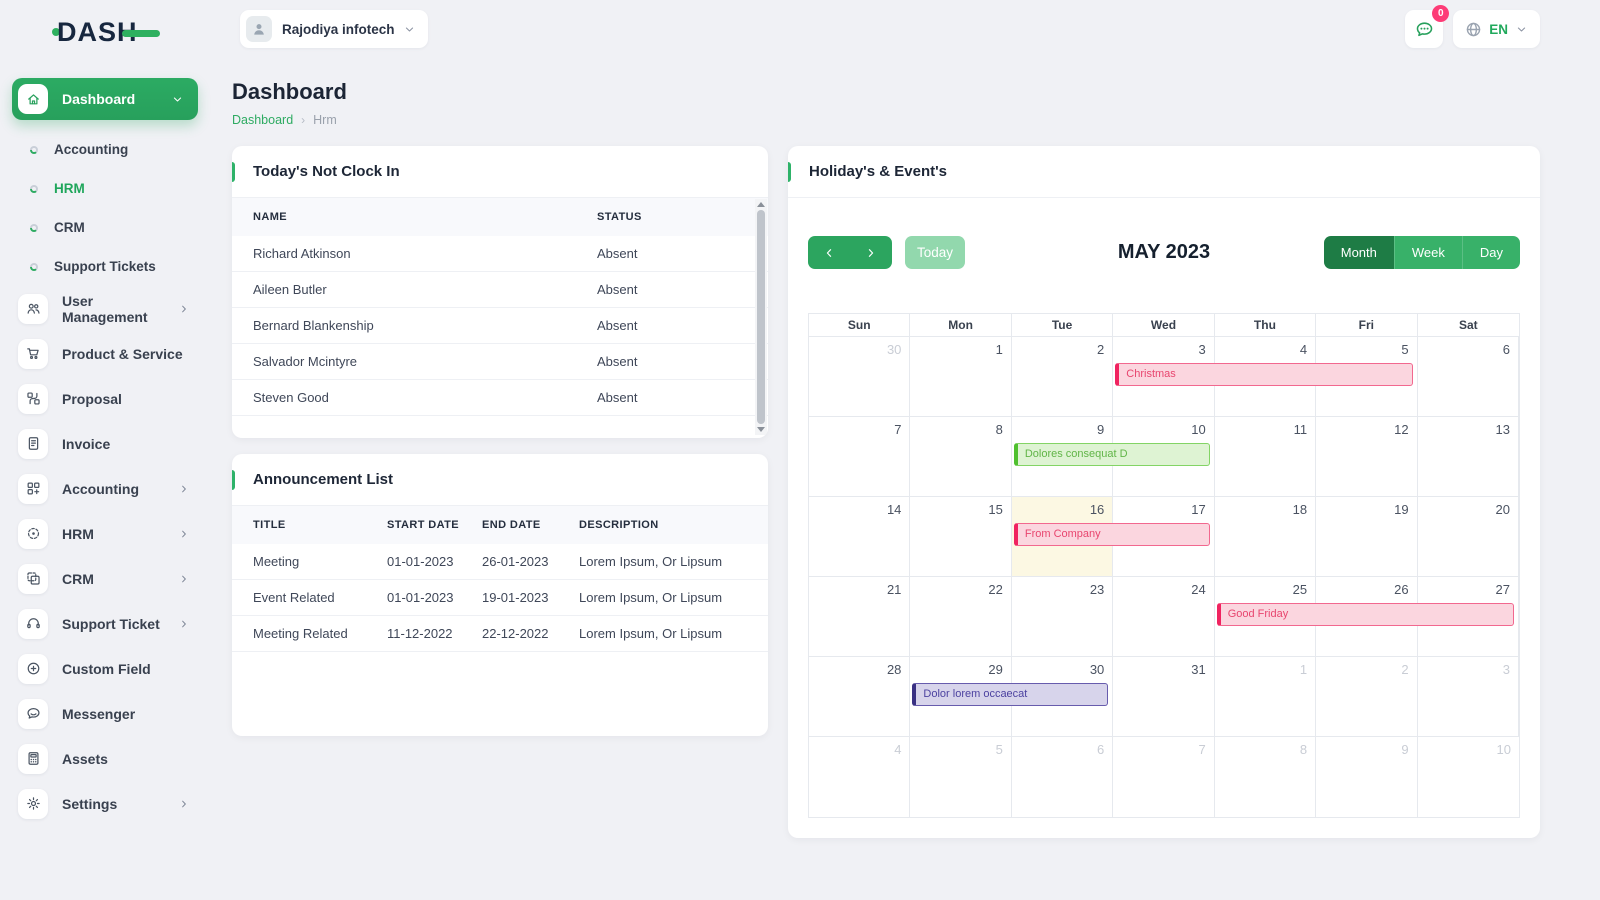 The image size is (1600, 900). I want to click on sidebar-item-user-management: User Management, so click(106, 308).